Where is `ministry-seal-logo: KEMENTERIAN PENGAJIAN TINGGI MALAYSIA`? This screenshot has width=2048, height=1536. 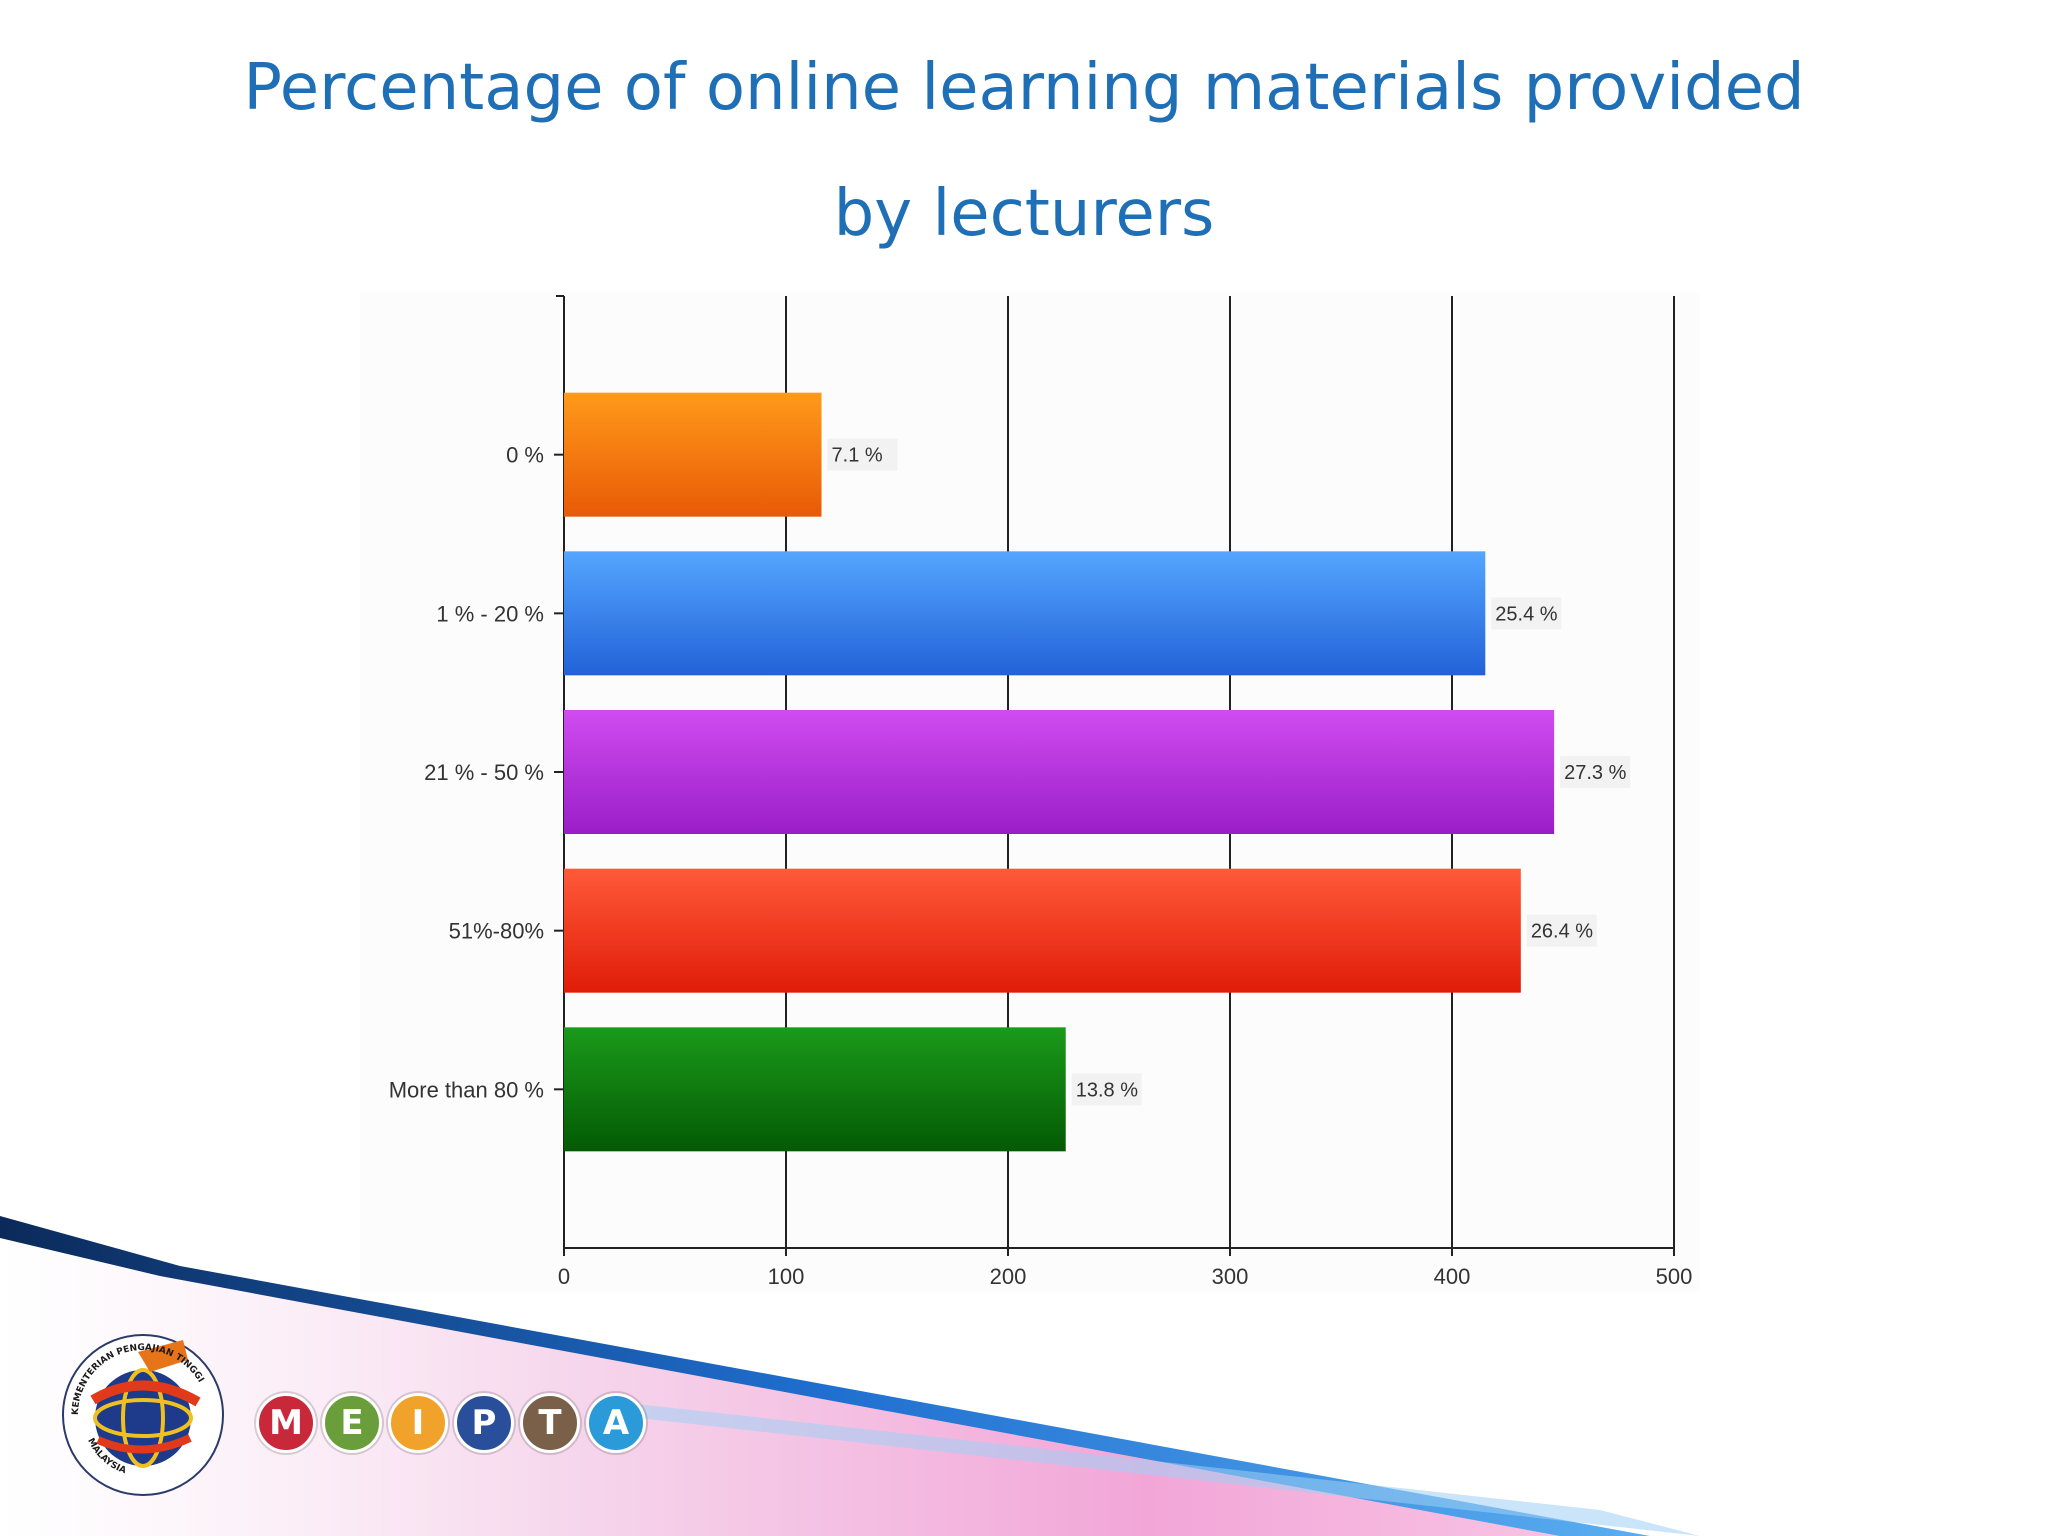 ministry-seal-logo: KEMENTERIAN PENGAJIAN TINGGI MALAYSIA is located at coordinates (143, 1415).